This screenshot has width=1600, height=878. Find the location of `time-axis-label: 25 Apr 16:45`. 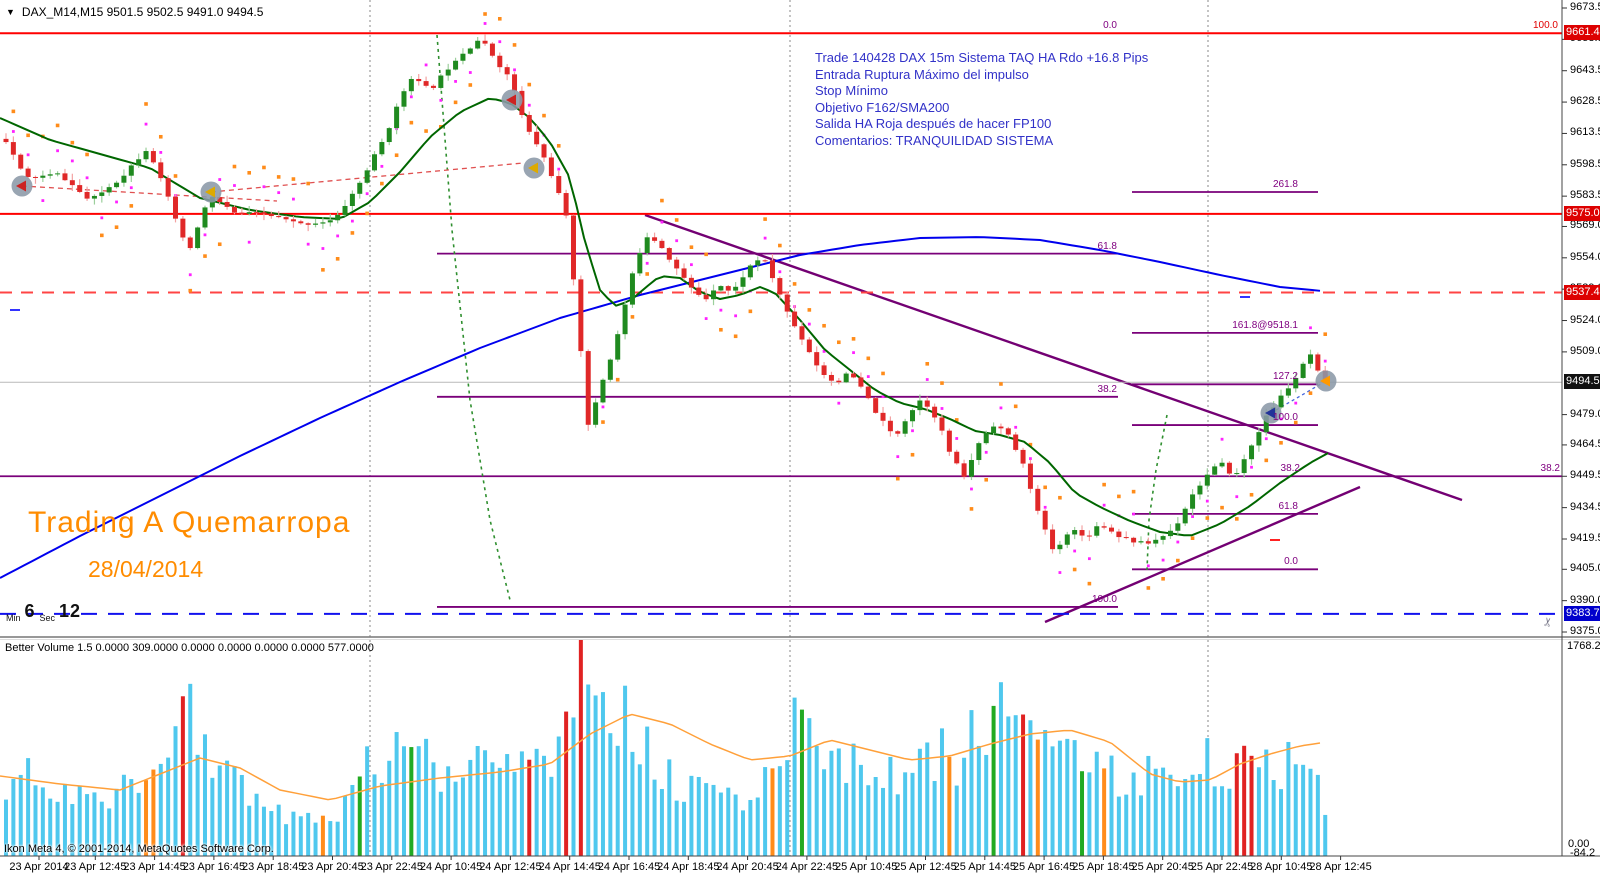

time-axis-label: 25 Apr 16:45 is located at coordinates (1044, 867).